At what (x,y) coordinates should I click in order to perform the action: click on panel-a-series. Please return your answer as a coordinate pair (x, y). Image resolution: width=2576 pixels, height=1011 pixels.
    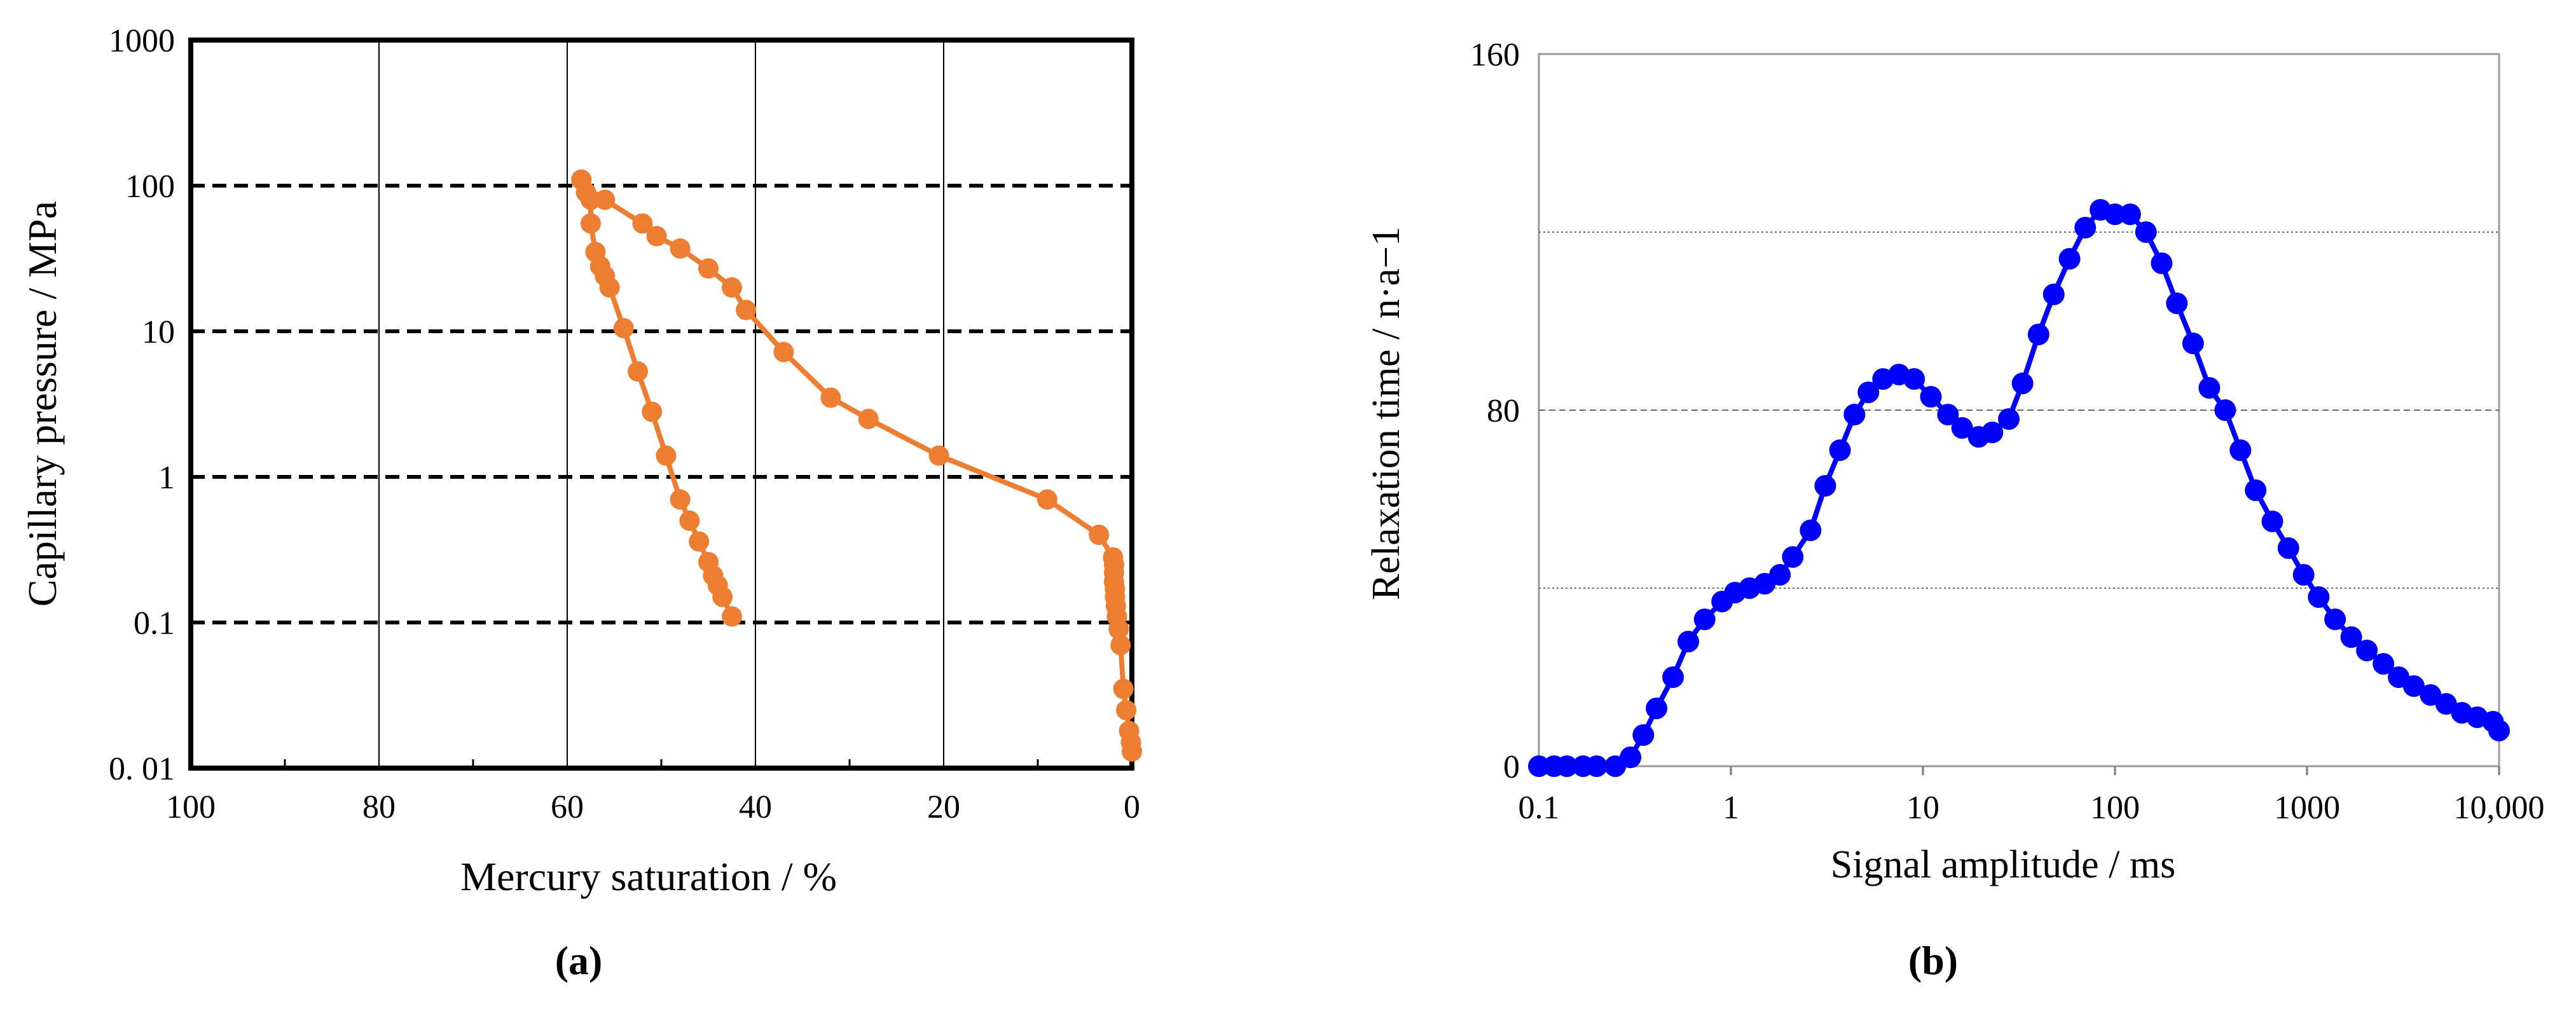
    Looking at the image, I should click on (856, 465).